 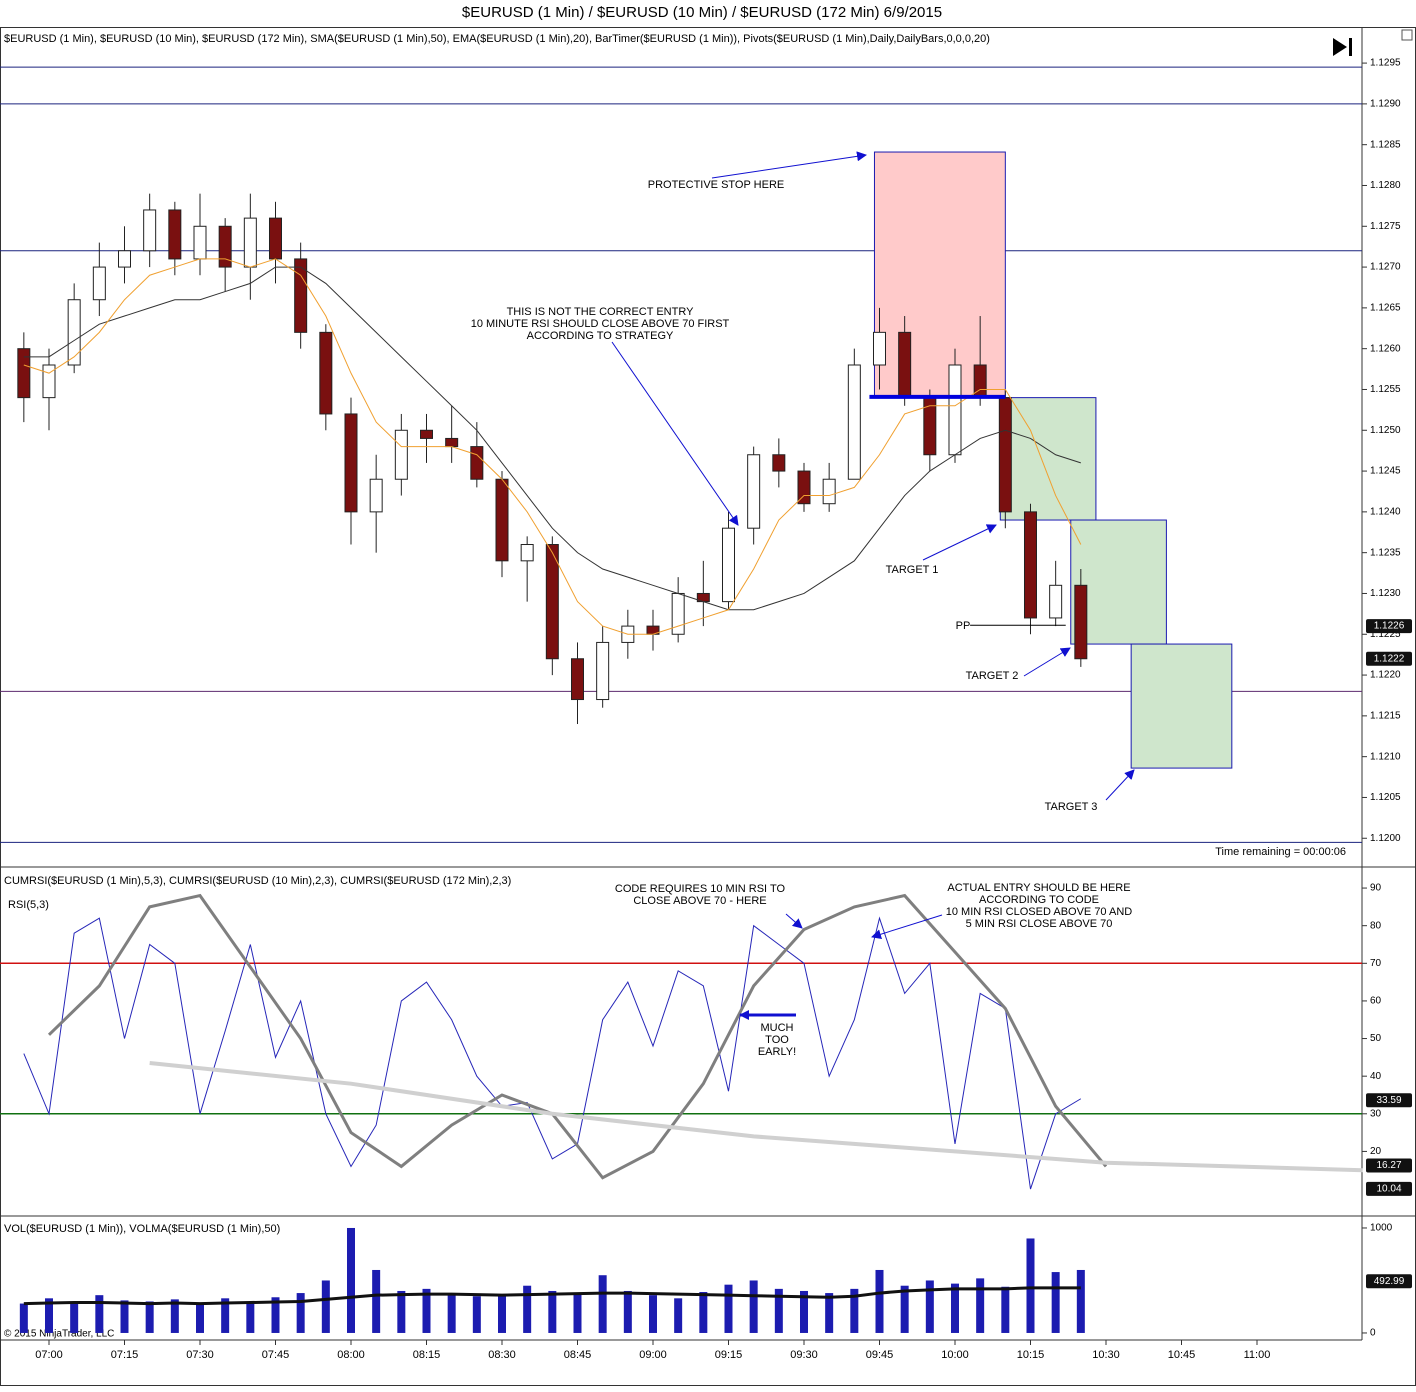 I want to click on x-tick-label: 10:00, so click(x=955, y=1355).